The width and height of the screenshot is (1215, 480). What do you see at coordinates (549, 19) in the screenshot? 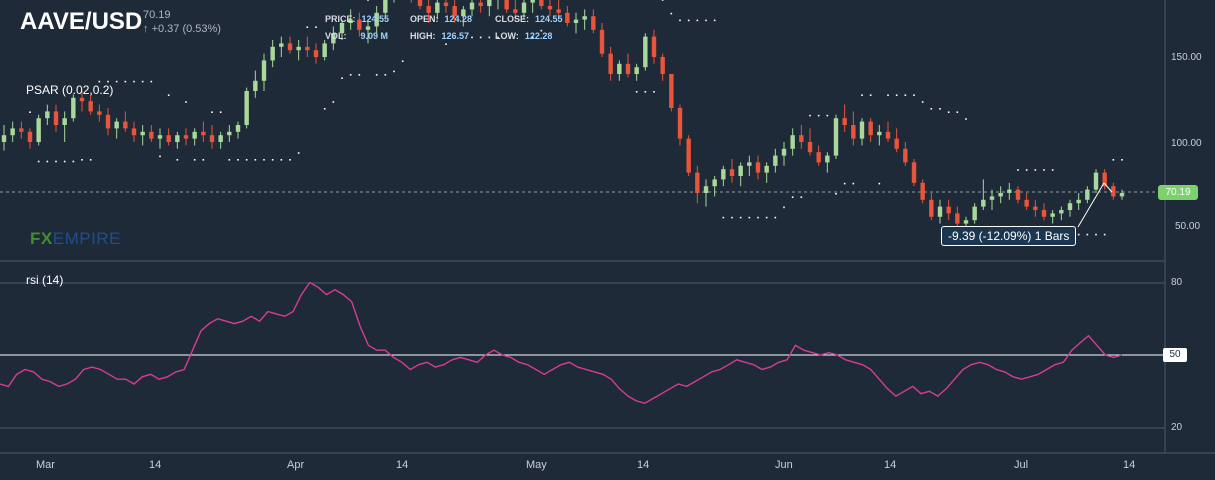
I see `ohlc-close-value: 124.55` at bounding box center [549, 19].